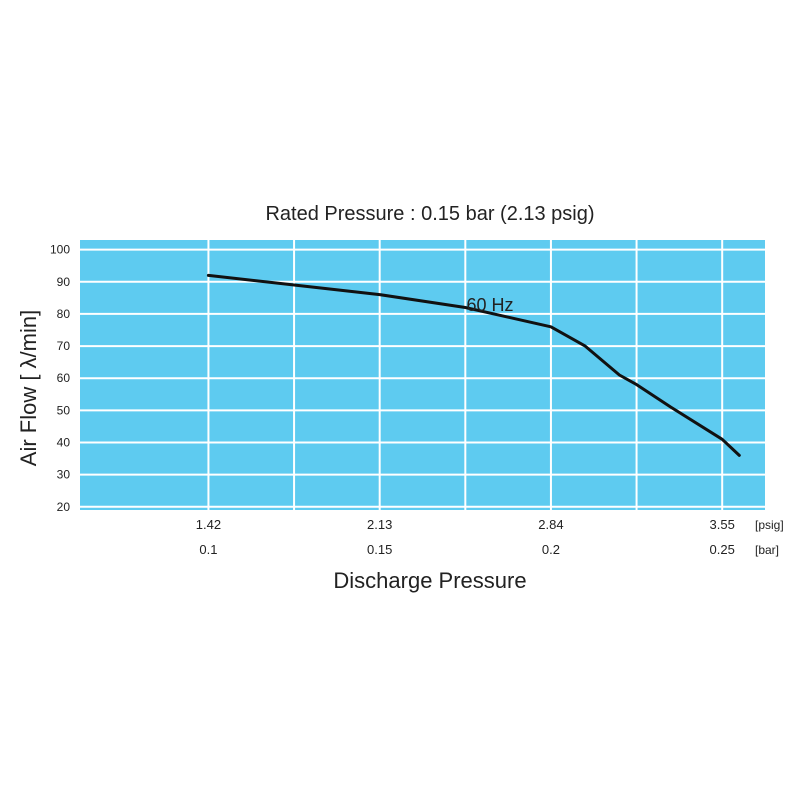  What do you see at coordinates (429, 214) in the screenshot?
I see `chart-title: Rated Pressure : 0.15 bar (2.13 psig)` at bounding box center [429, 214].